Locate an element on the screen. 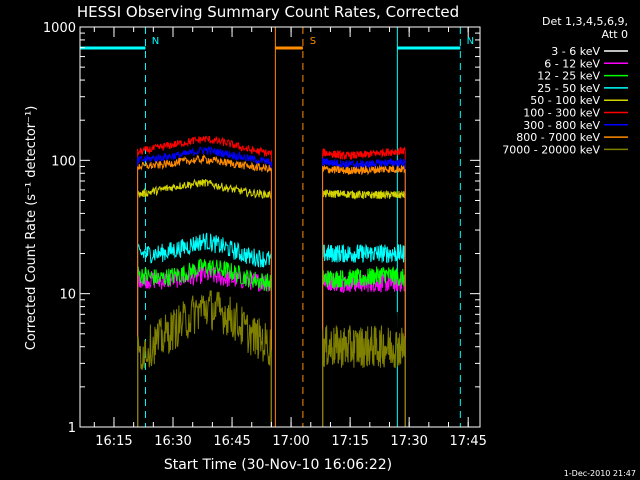  legend-label: 100 - 300 keV is located at coordinates (561, 113).